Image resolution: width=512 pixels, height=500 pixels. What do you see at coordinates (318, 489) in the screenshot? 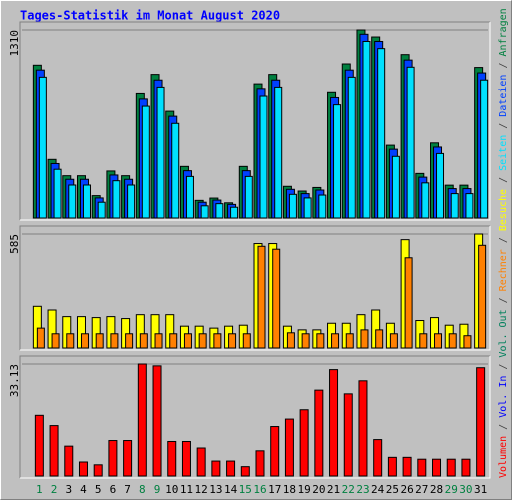
I see `x-tick-label: 20` at bounding box center [318, 489].